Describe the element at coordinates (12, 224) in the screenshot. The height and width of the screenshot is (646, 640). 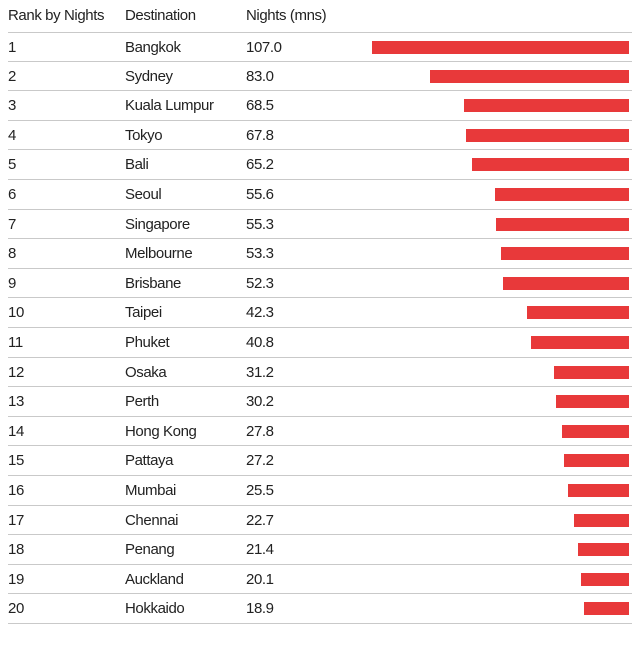
I see `rank-label: 7` at that location.